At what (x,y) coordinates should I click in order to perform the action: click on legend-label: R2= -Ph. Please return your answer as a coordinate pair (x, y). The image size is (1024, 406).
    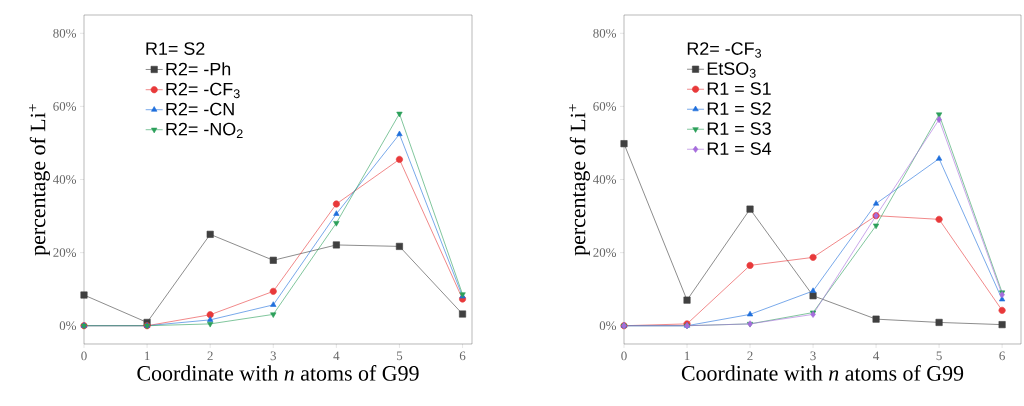
    Looking at the image, I should click on (198, 69).